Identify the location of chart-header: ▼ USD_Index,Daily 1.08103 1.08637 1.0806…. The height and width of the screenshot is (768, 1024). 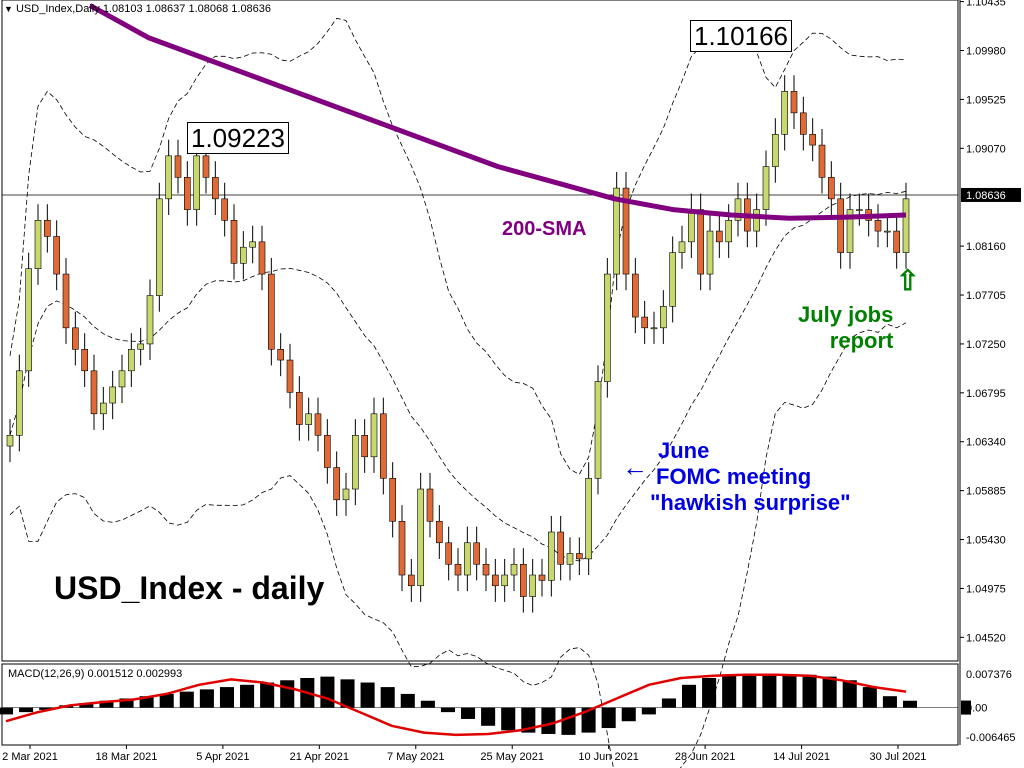
(137, 9).